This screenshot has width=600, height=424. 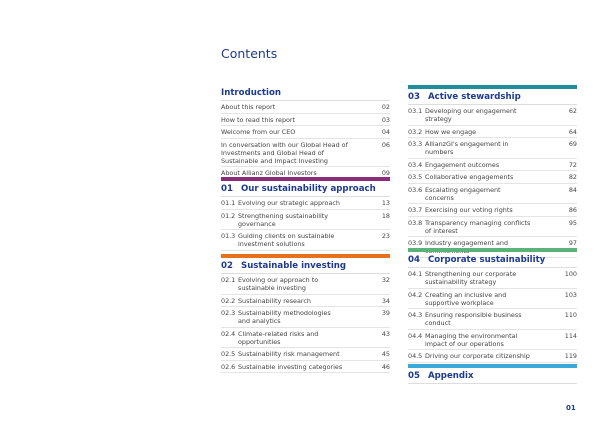 What do you see at coordinates (572, 111) in the screenshot?
I see `entry-page: 62` at bounding box center [572, 111].